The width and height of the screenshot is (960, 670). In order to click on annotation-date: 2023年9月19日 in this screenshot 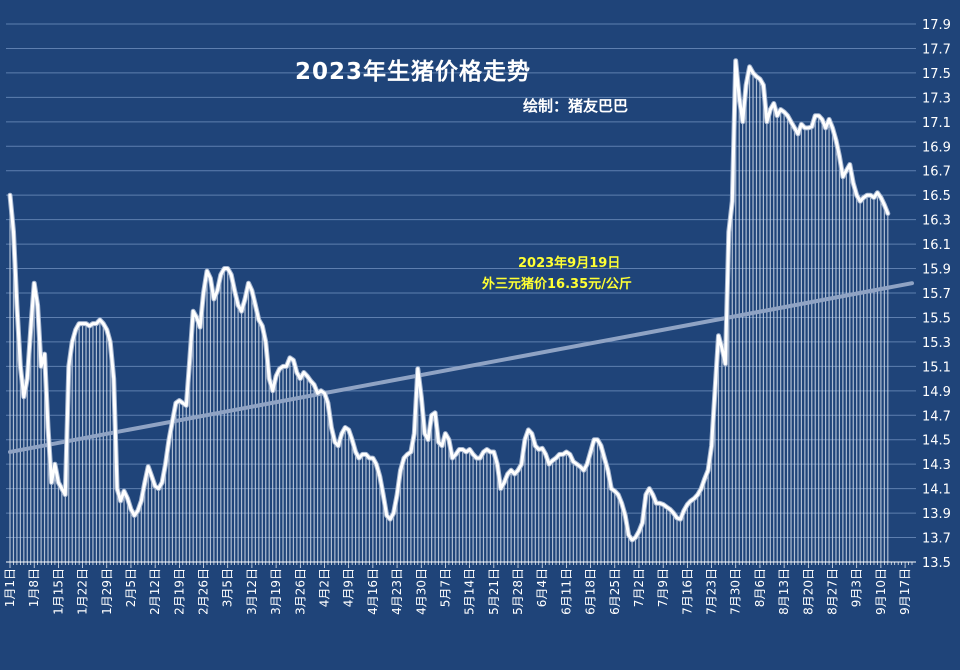, I will do `click(569, 263)`.